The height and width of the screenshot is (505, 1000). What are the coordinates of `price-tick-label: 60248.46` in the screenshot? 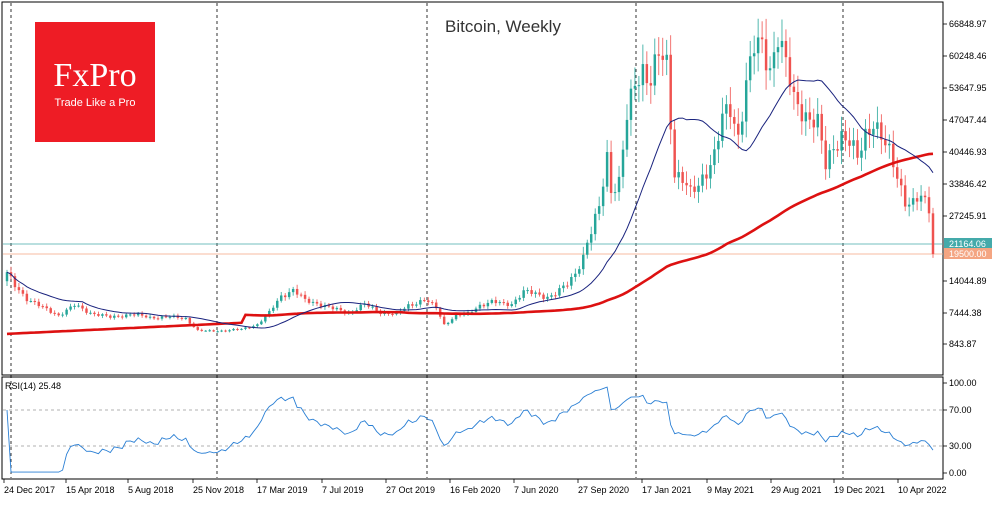 It's located at (968, 56).